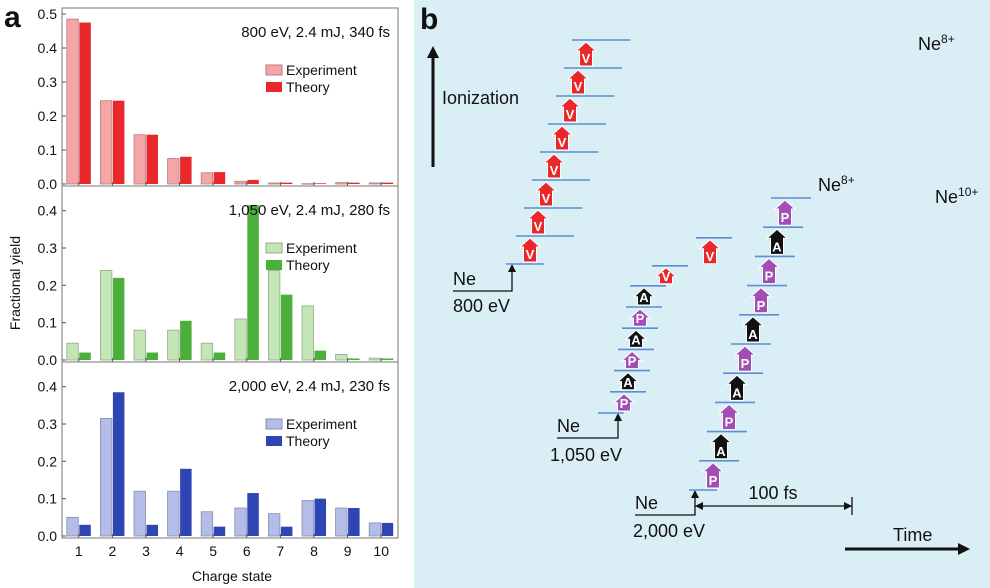 The height and width of the screenshot is (588, 990). Describe the element at coordinates (309, 386) in the screenshot. I see `subplot-title: 2,000 eV, 2.4 mJ, 230 fs` at that location.